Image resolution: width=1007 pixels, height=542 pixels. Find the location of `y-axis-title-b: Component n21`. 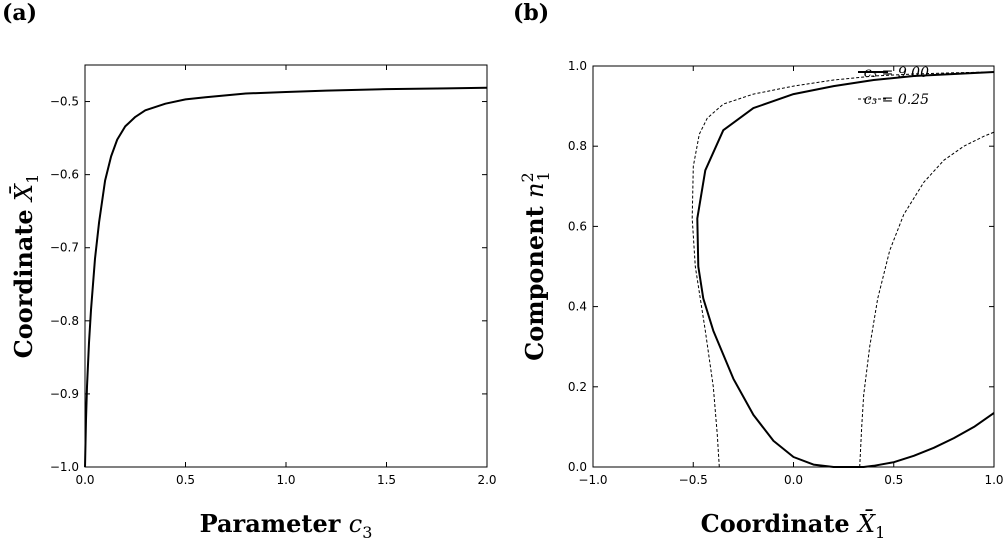

y-axis-title-b: Component n21 is located at coordinates (535, 266).